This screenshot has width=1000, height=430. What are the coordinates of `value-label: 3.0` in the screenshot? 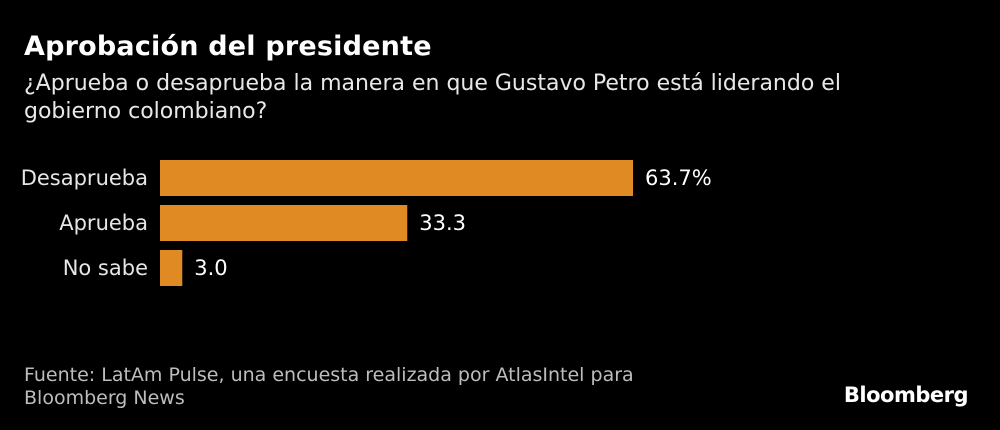 It's located at (210, 268).